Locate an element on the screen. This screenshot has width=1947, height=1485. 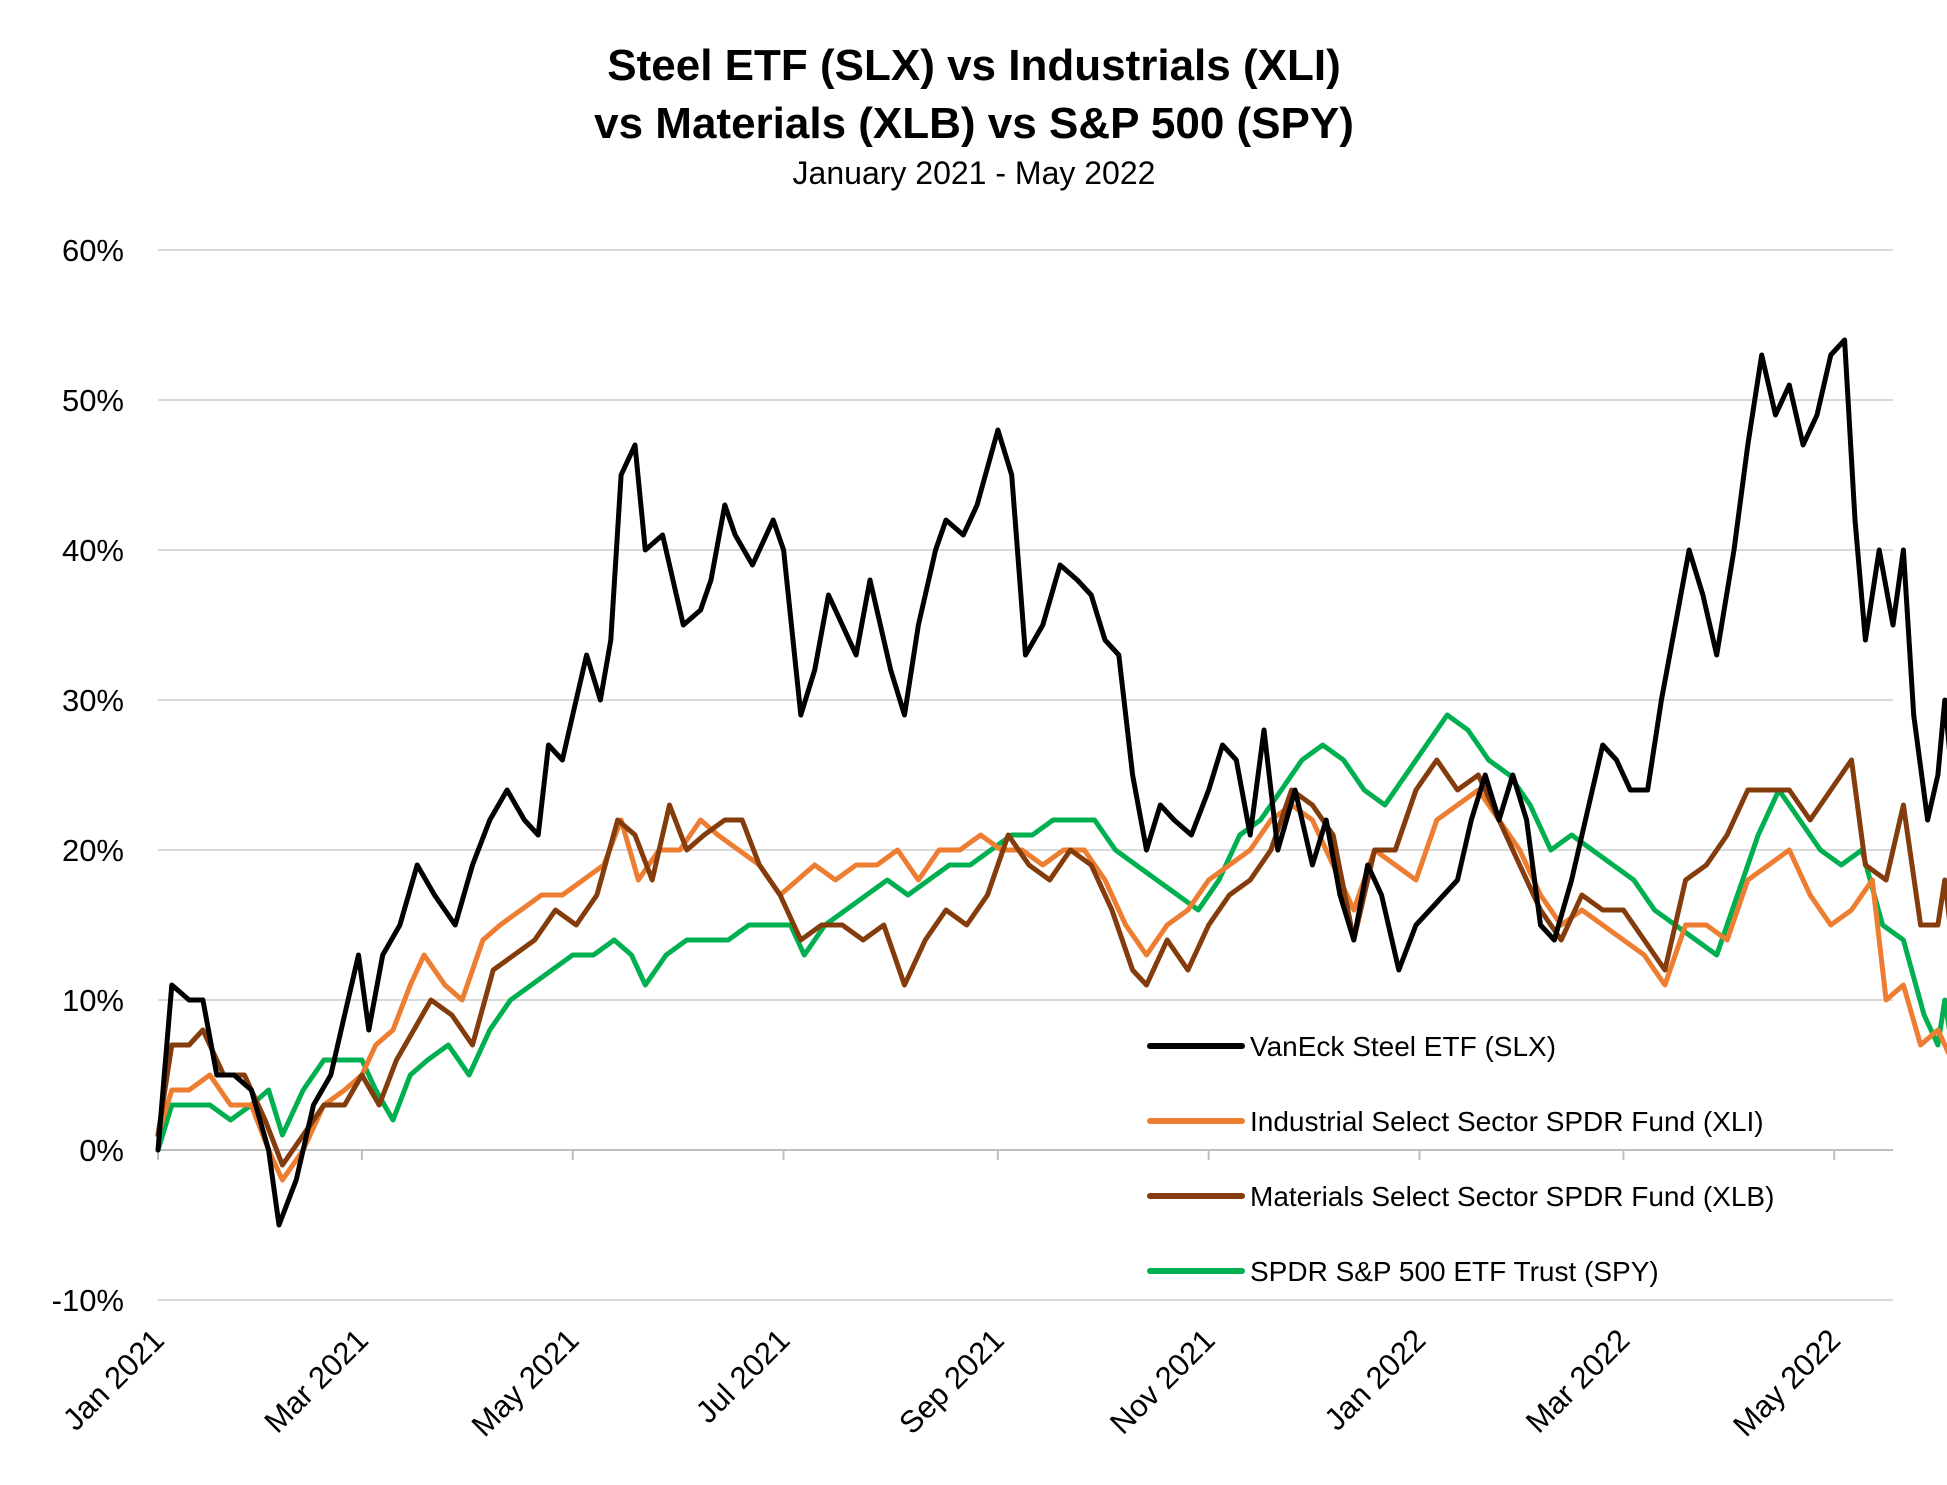
x-tick-label: Jan 2021 is located at coordinates (113, 1379).